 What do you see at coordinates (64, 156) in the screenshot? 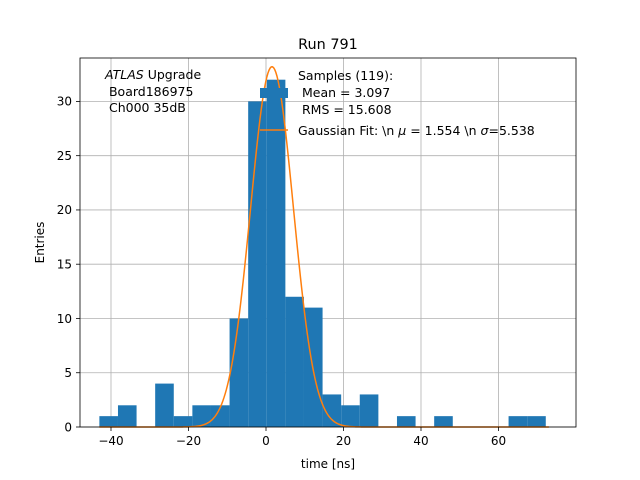
I see `y-tick-label: 25` at bounding box center [64, 156].